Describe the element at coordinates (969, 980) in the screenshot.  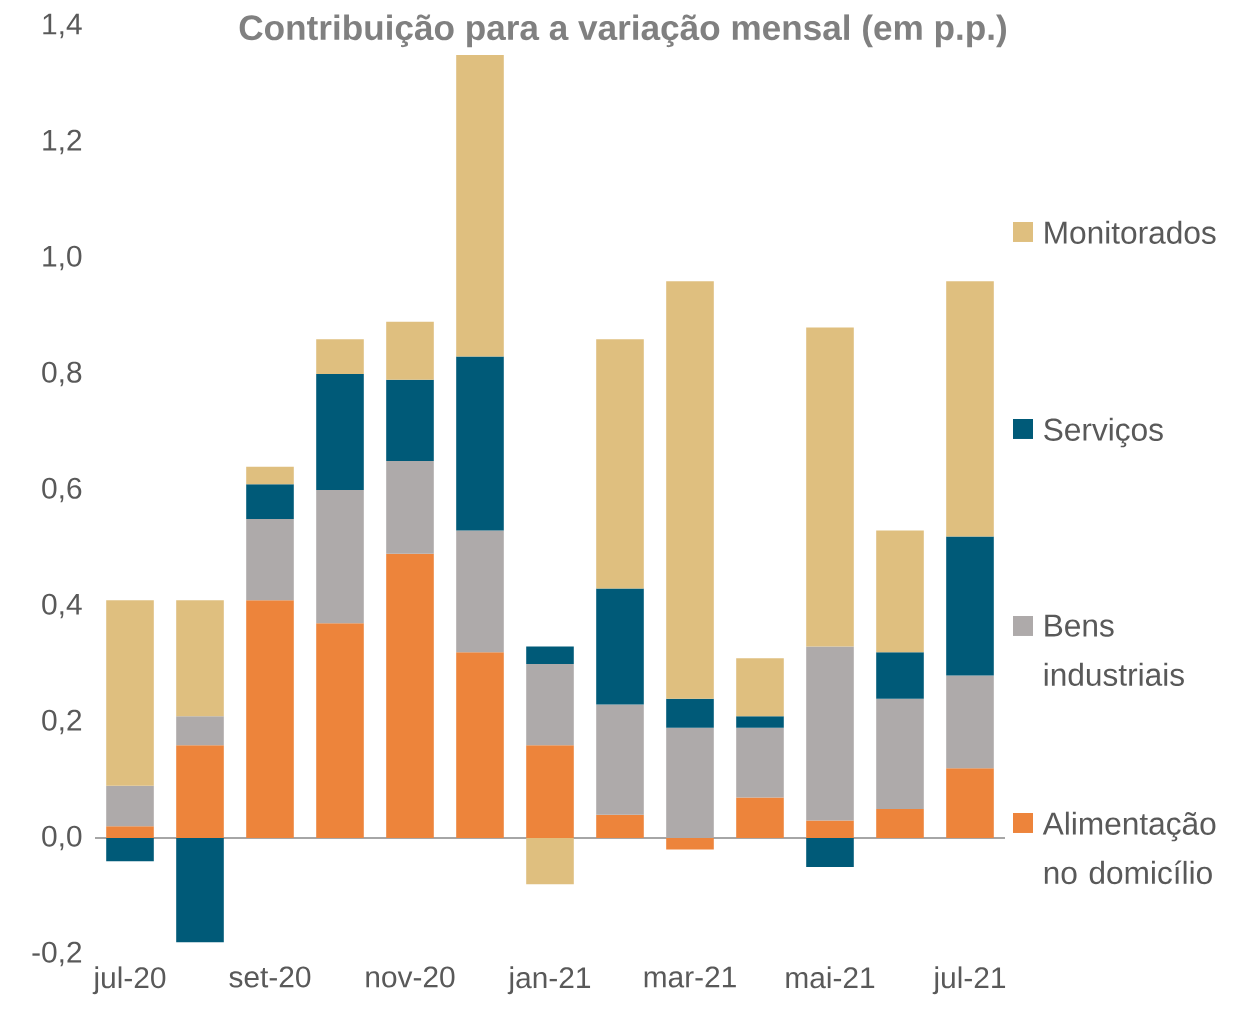
I see `x-tick-label: jul-21` at that location.